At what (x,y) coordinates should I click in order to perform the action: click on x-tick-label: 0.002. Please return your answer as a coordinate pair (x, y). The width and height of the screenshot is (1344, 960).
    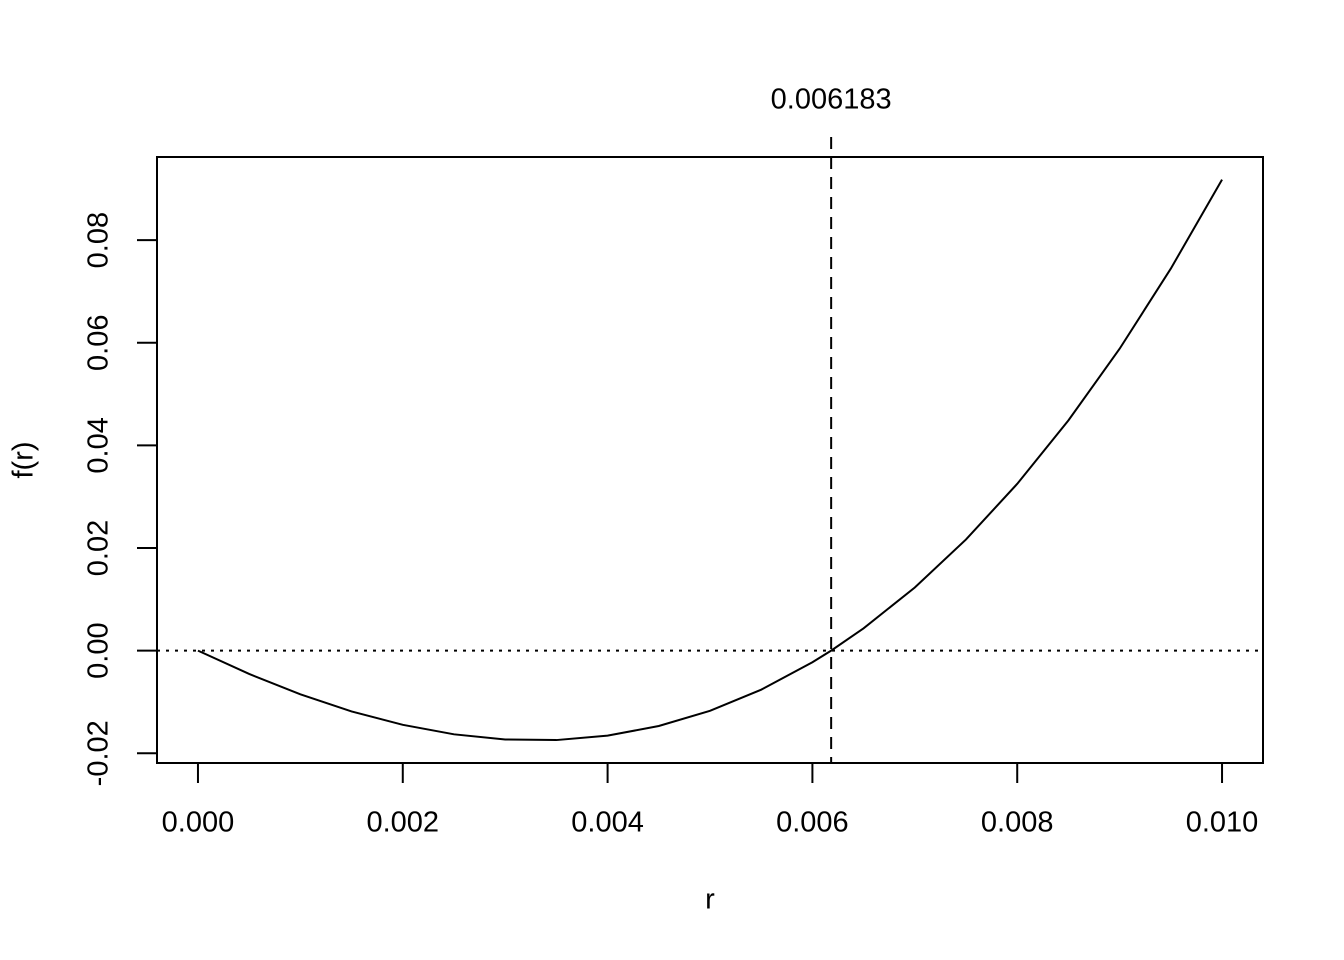
    Looking at the image, I should click on (402, 823).